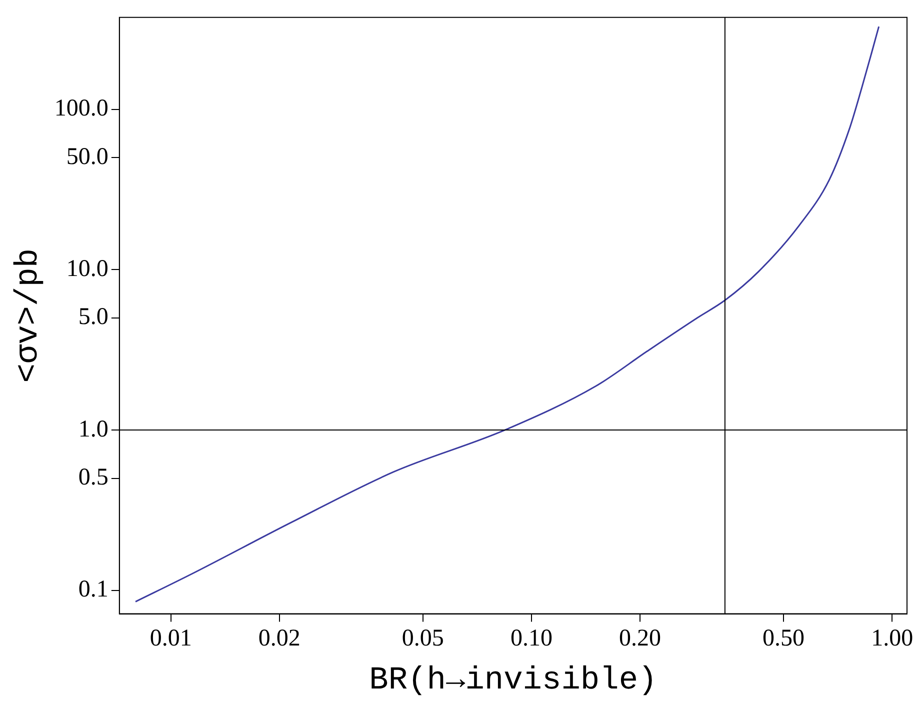 The image size is (917, 708). What do you see at coordinates (279, 638) in the screenshot?
I see `x-tick-label: 0.02` at bounding box center [279, 638].